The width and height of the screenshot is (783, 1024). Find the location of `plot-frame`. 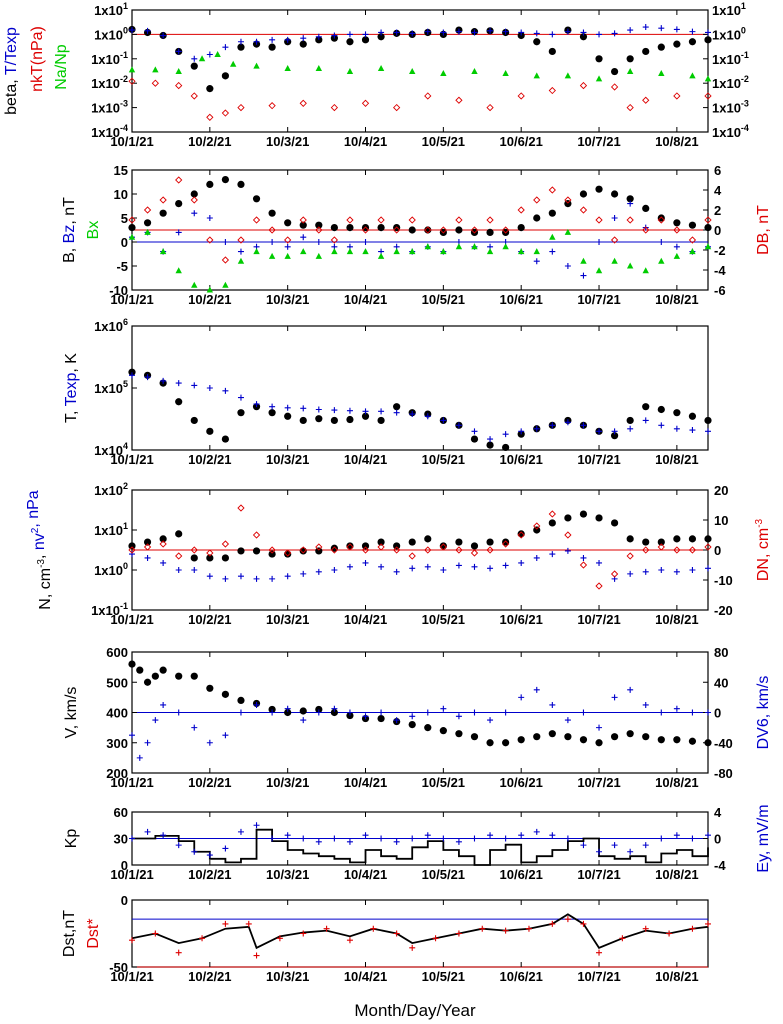

plot-frame is located at coordinates (420, 933).